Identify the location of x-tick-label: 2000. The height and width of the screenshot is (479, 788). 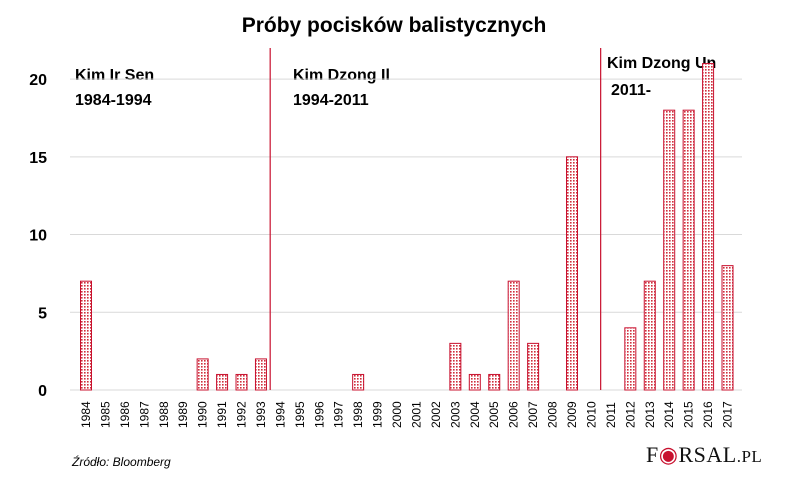
(397, 414).